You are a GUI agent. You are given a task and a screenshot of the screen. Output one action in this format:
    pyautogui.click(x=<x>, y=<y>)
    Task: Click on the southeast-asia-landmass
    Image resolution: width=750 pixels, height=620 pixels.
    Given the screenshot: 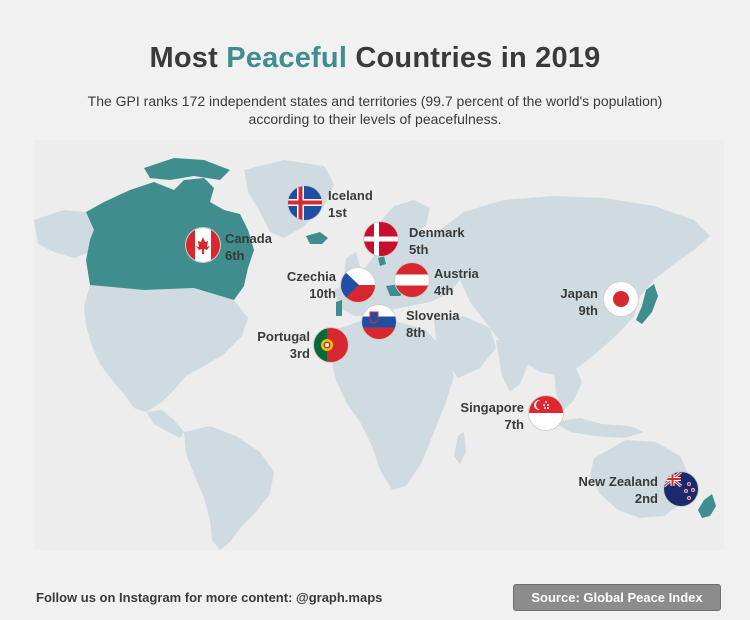 What is the action you would take?
    pyautogui.click(x=568, y=387)
    